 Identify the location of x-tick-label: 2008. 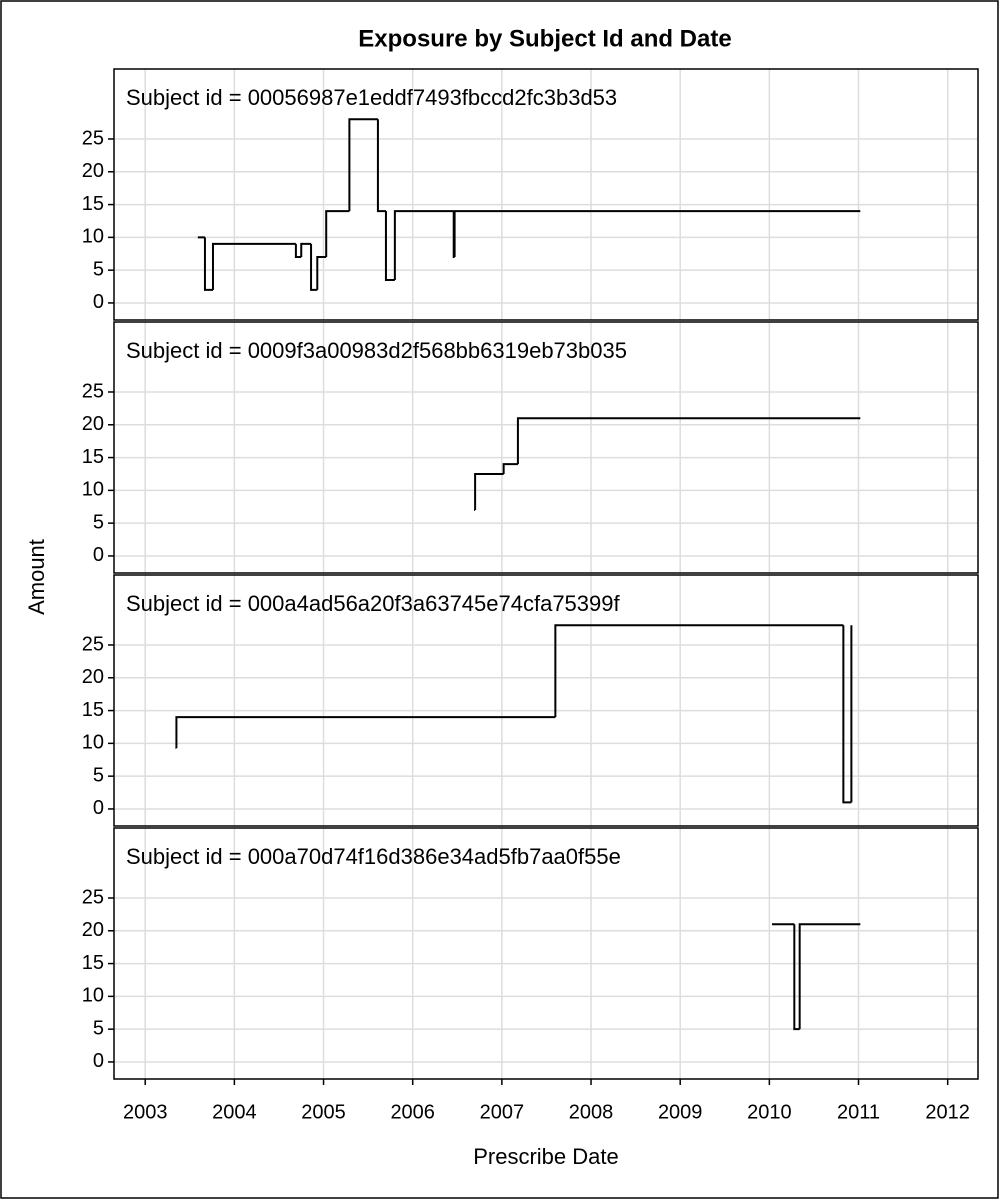
(591, 1112).